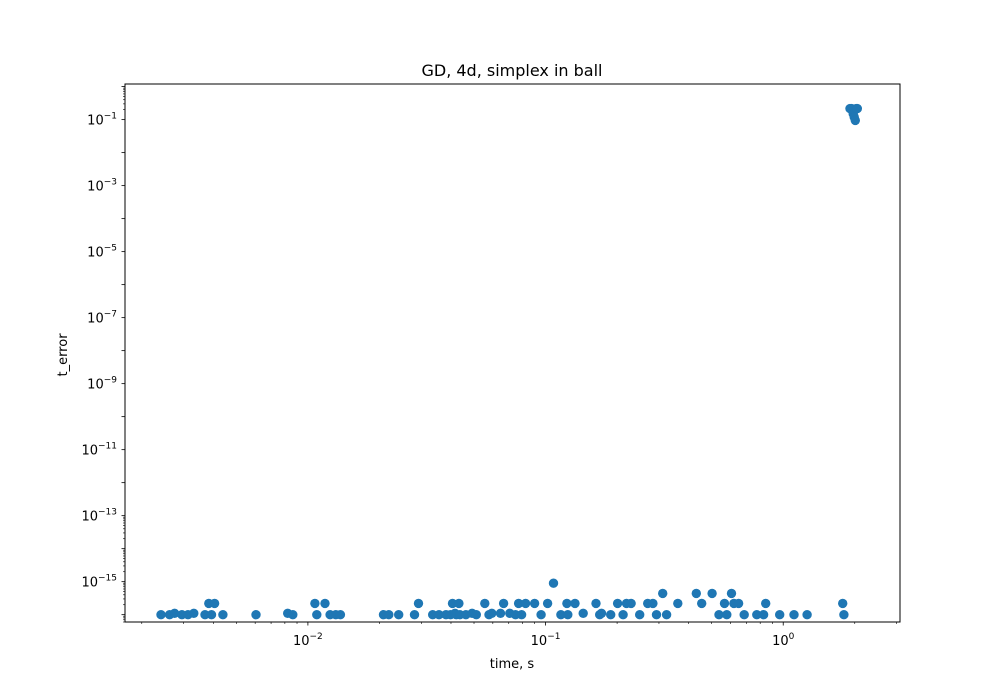  I want to click on chart-title: GD, 4d, simplex in ball, so click(511, 70).